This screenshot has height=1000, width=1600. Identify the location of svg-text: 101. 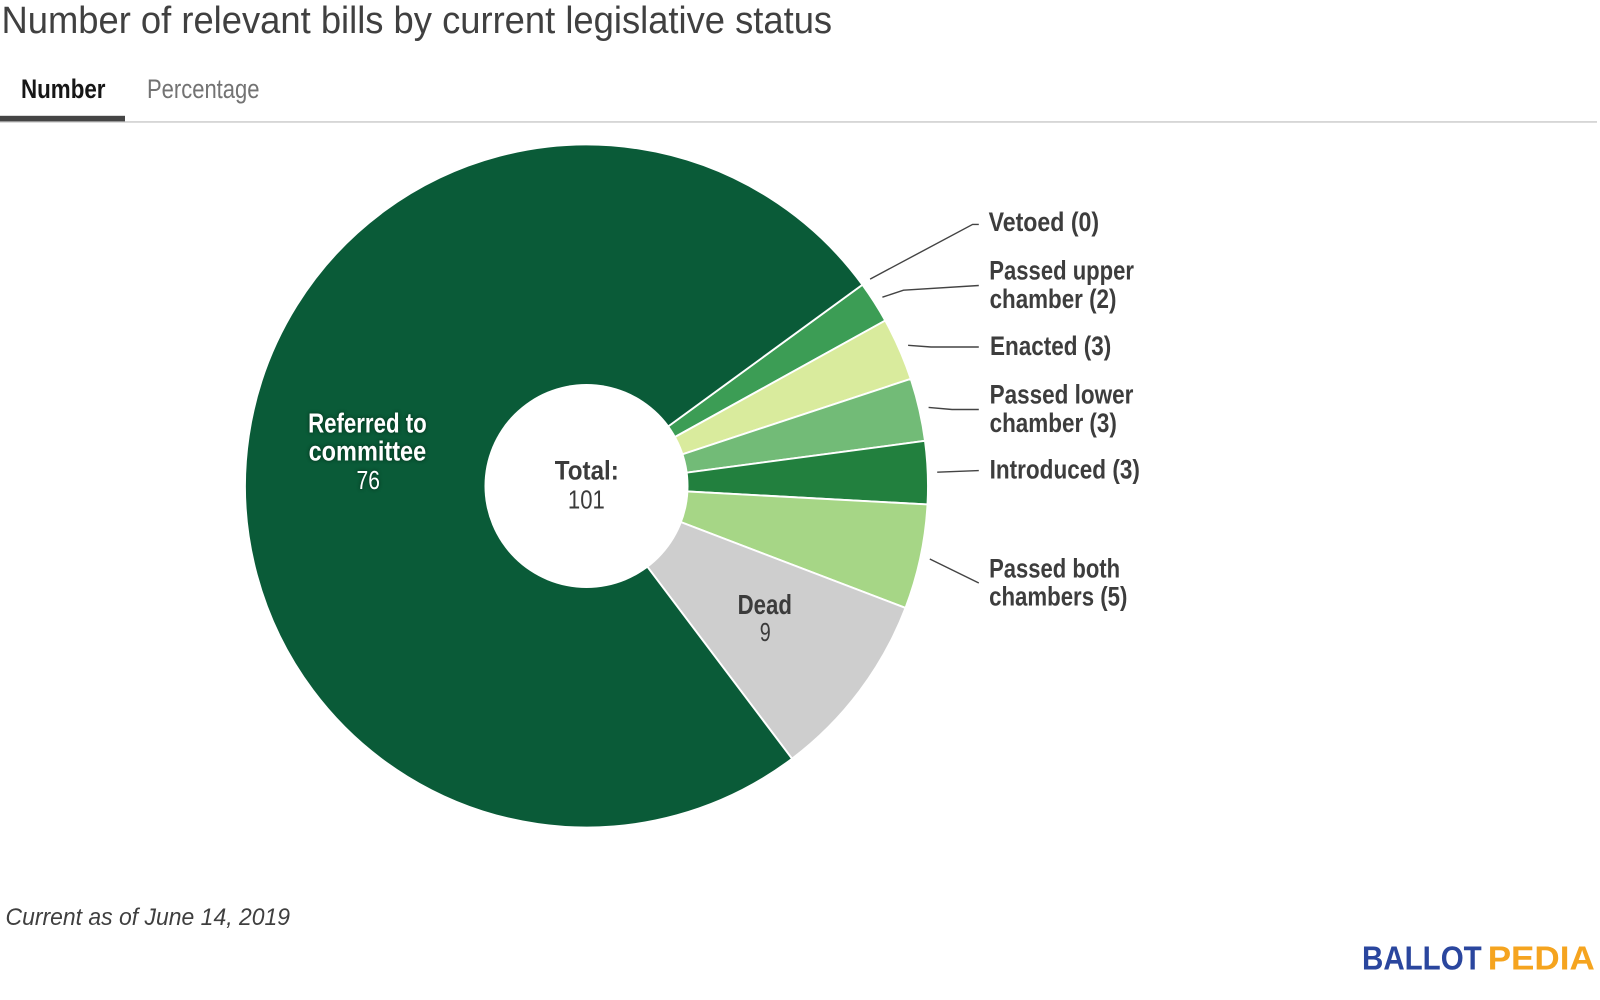
(586, 500).